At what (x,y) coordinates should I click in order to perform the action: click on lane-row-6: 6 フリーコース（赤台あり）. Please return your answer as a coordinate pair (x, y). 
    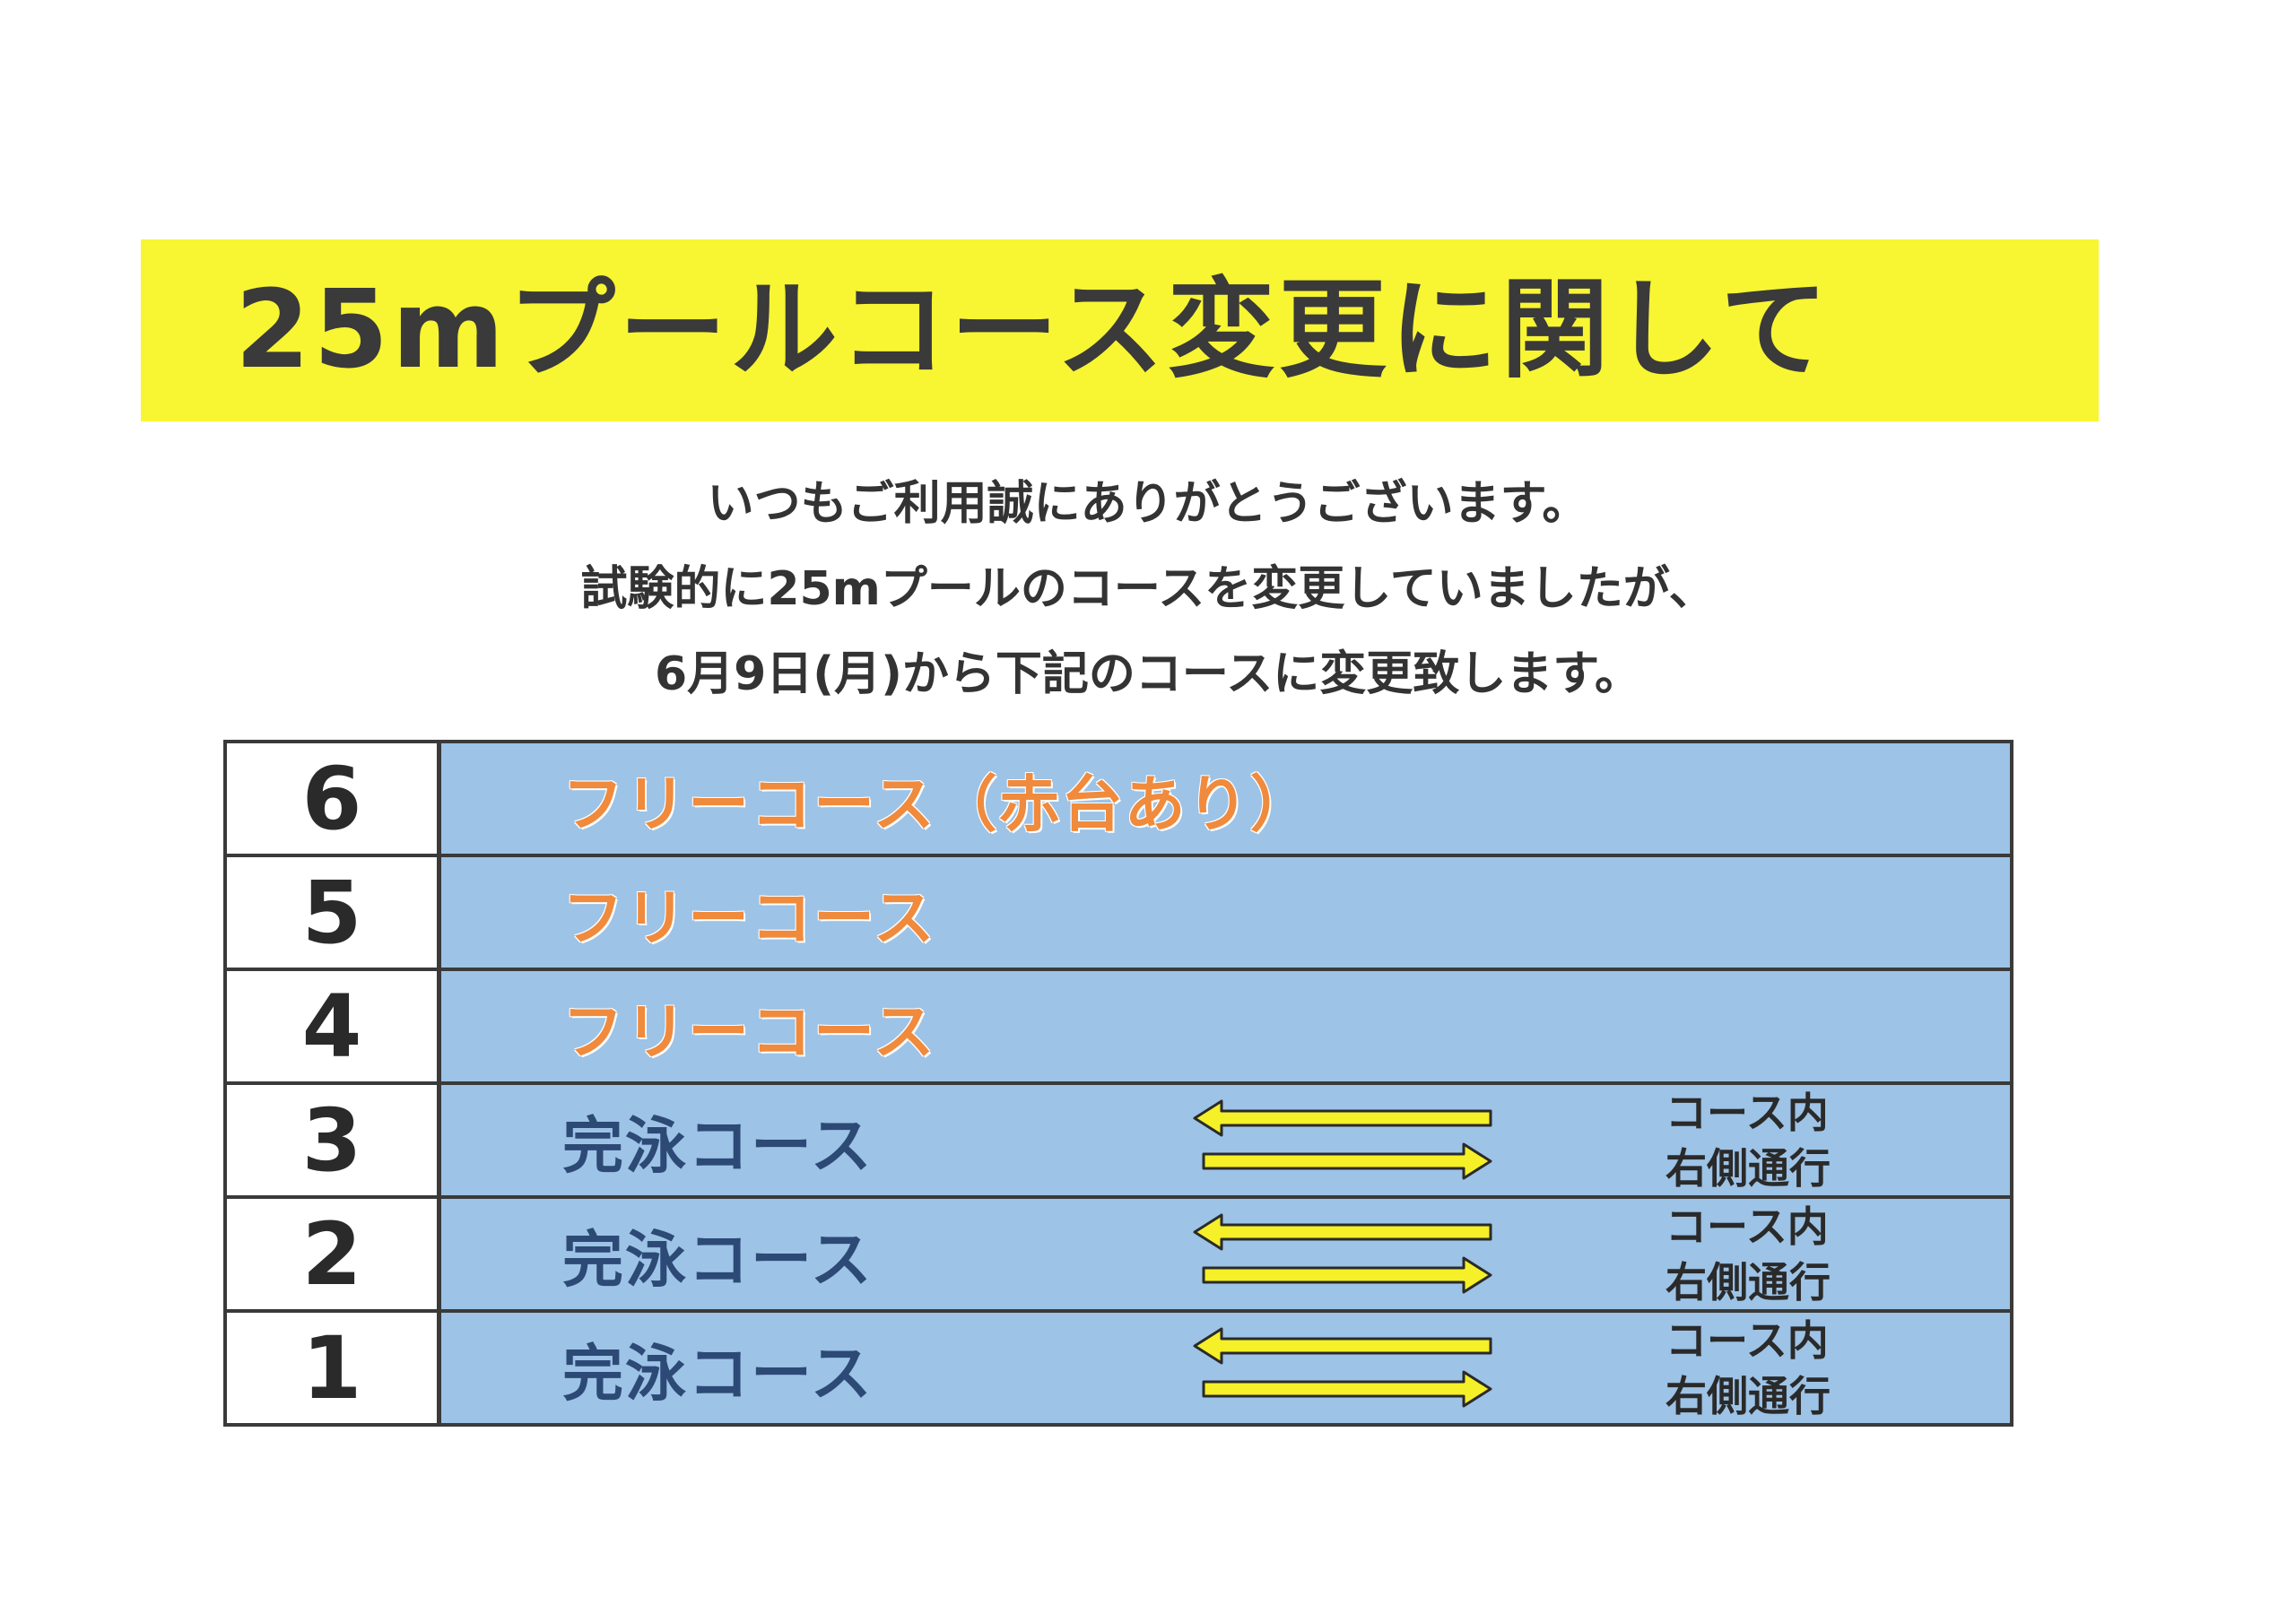
    Looking at the image, I should click on (1118, 798).